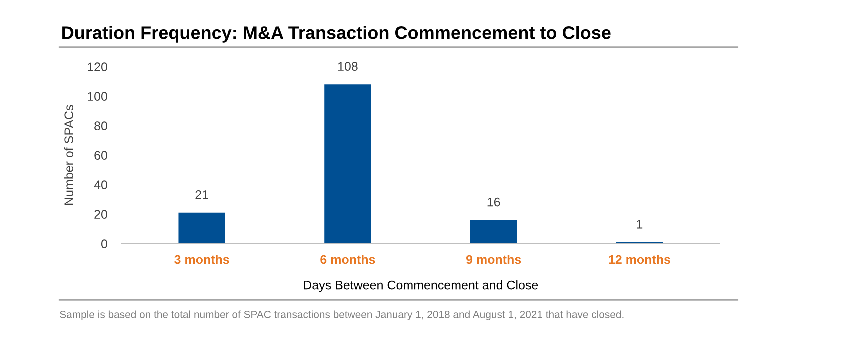 This screenshot has width=852, height=343. I want to click on data-label: 21, so click(202, 195).